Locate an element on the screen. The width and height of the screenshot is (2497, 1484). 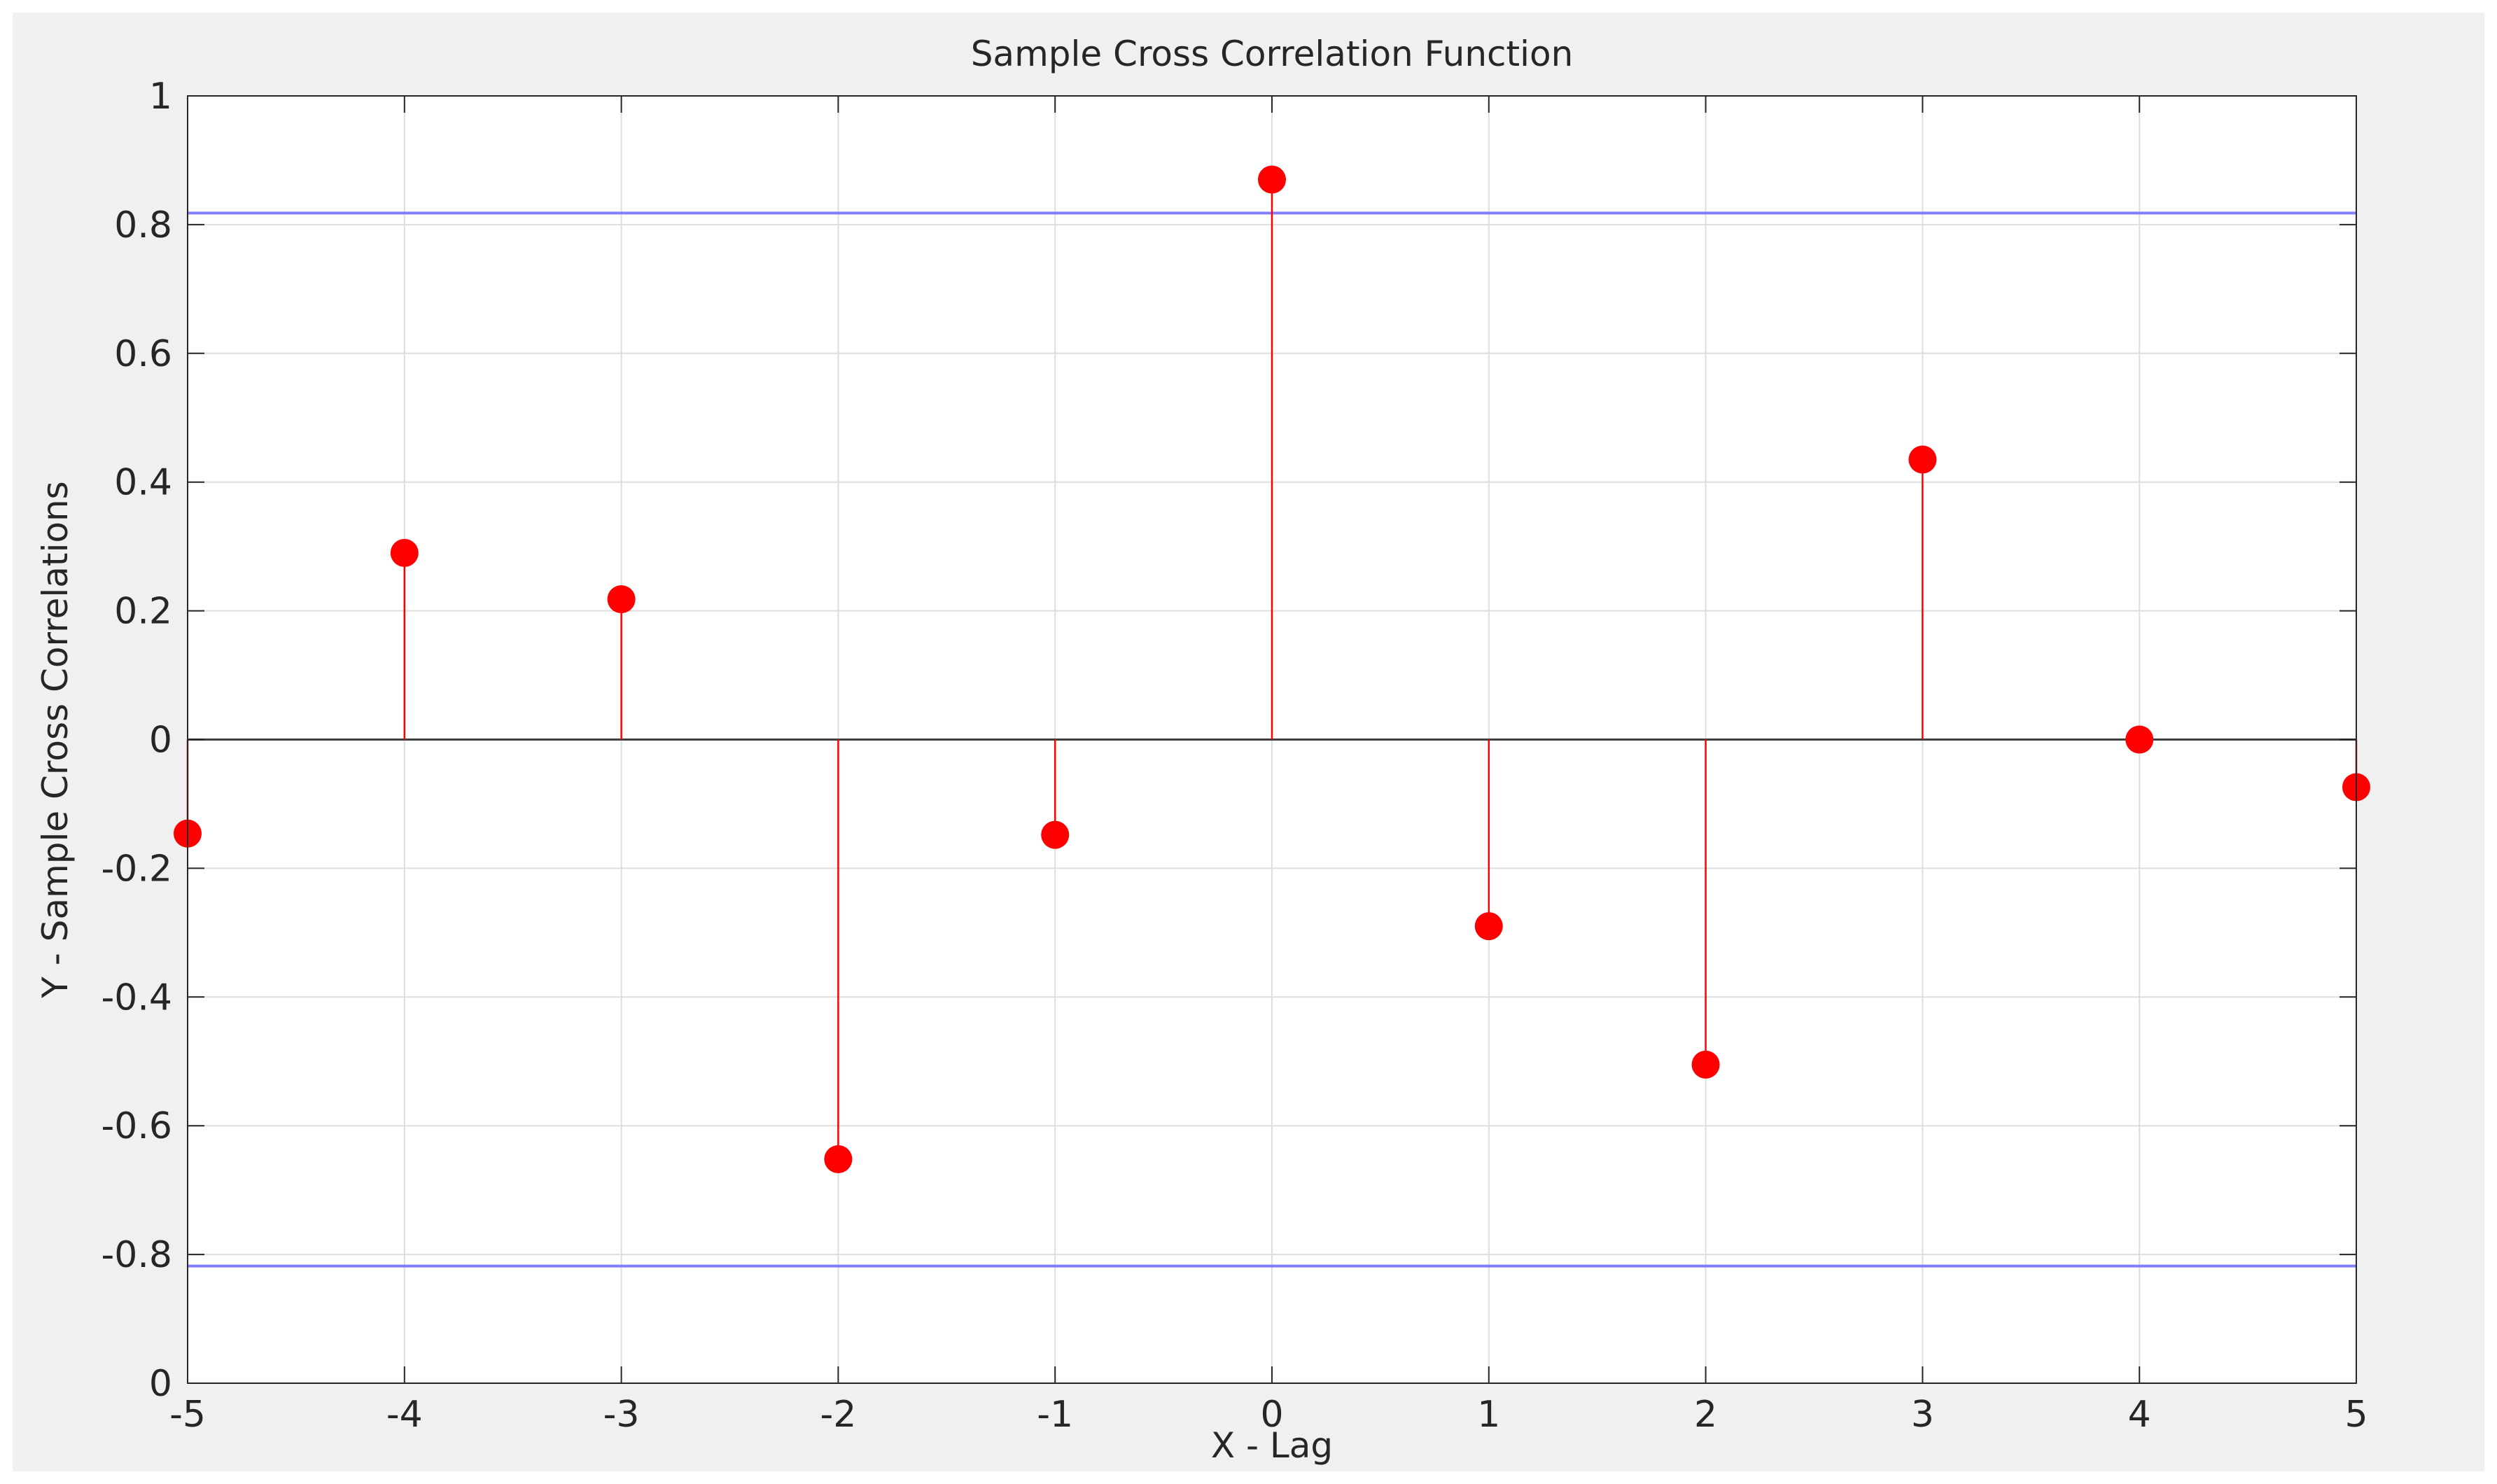
x-tick-label: -2 is located at coordinates (838, 1415).